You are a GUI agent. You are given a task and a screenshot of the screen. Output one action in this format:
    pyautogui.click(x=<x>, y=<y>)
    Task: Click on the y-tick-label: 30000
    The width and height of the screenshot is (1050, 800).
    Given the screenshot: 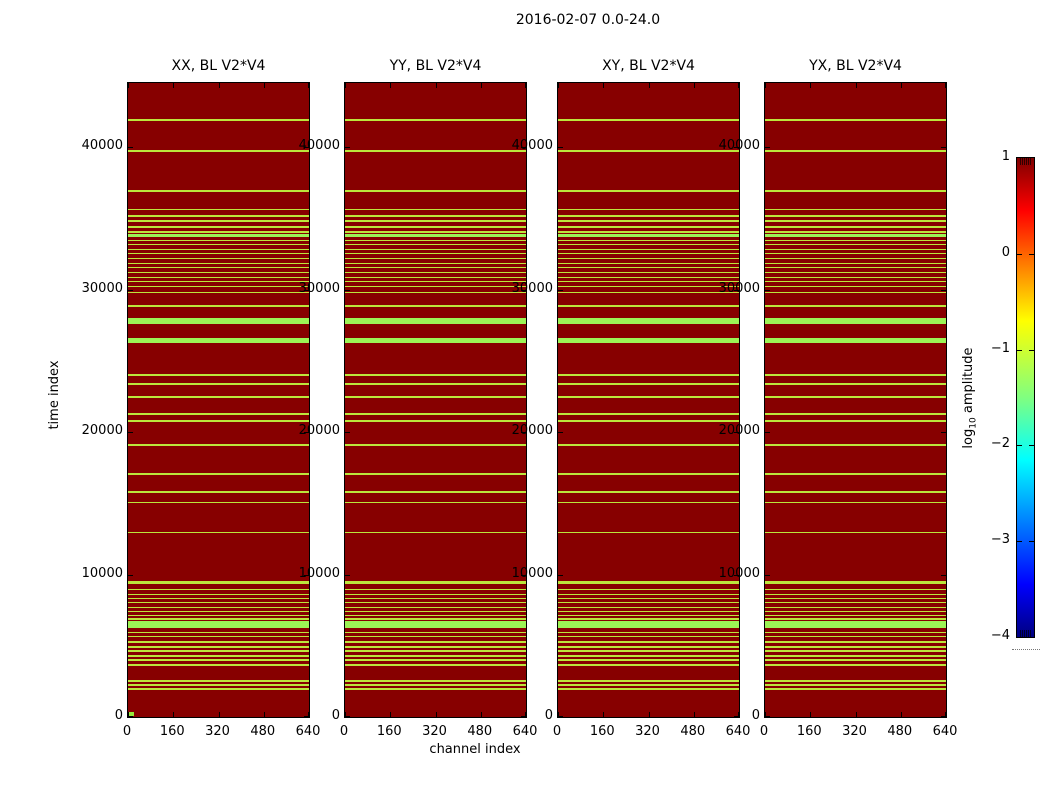 What is the action you would take?
    pyautogui.click(x=319, y=288)
    